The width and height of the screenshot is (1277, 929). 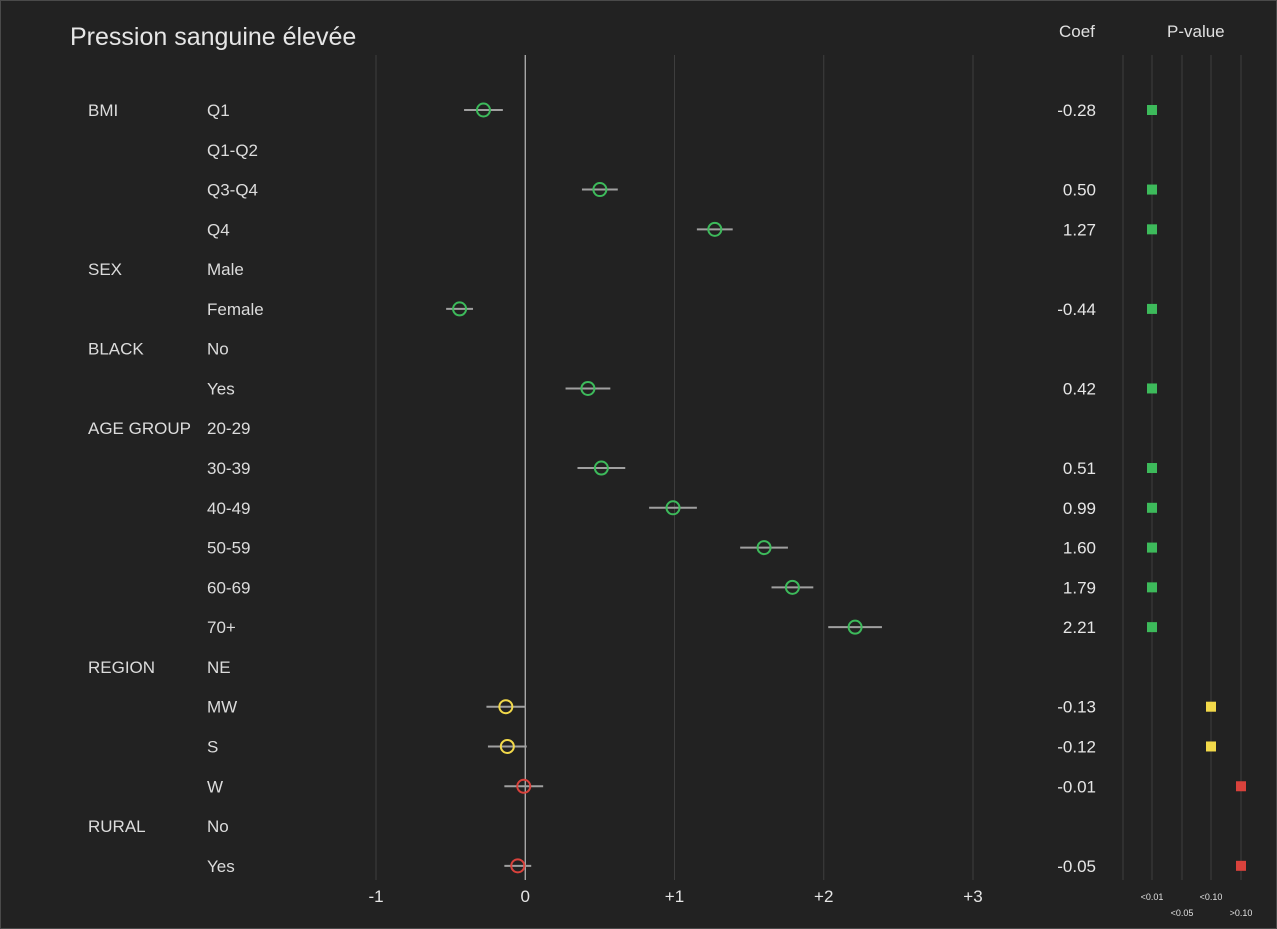 What do you see at coordinates (823, 896) in the screenshot?
I see `x-tick-label: +2` at bounding box center [823, 896].